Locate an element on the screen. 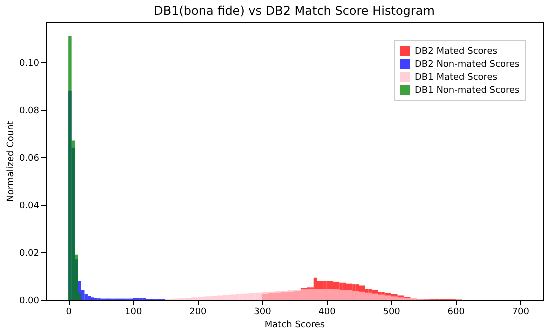  x-tick-label: 600 is located at coordinates (457, 313).